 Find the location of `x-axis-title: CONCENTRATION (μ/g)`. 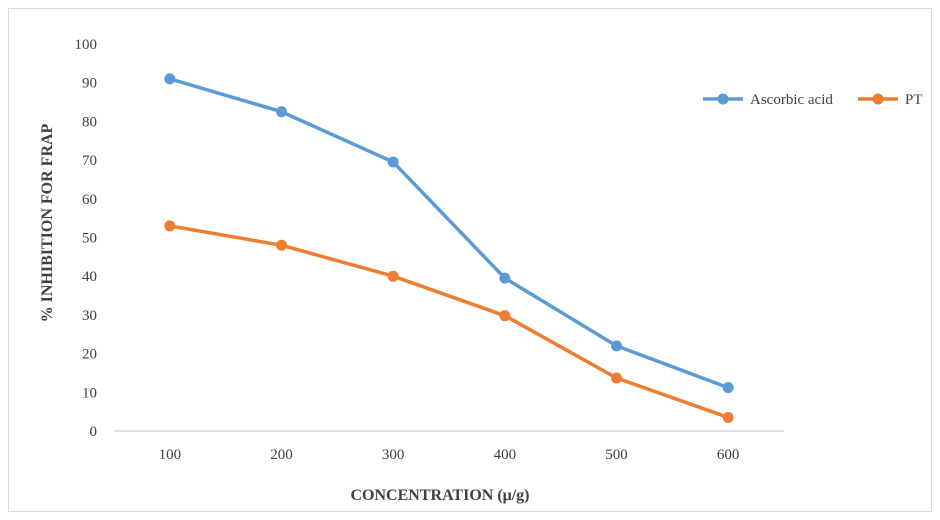

x-axis-title: CONCENTRATION (μ/g) is located at coordinates (440, 495).